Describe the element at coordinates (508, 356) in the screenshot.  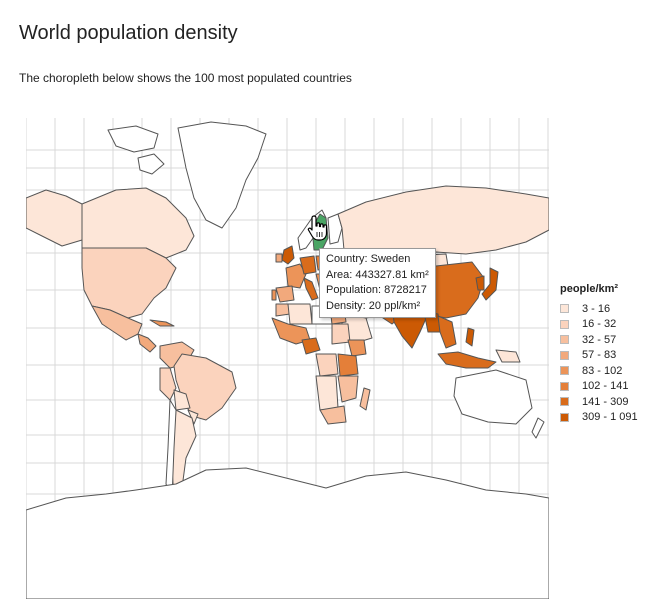
I see `country-papua` at that location.